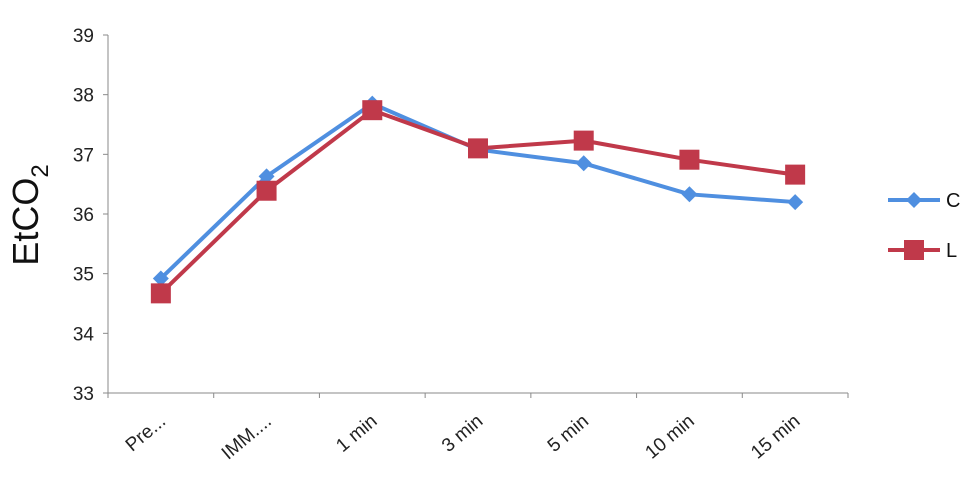 The width and height of the screenshot is (977, 503). I want to click on y-tick-label: 33, so click(83, 394).